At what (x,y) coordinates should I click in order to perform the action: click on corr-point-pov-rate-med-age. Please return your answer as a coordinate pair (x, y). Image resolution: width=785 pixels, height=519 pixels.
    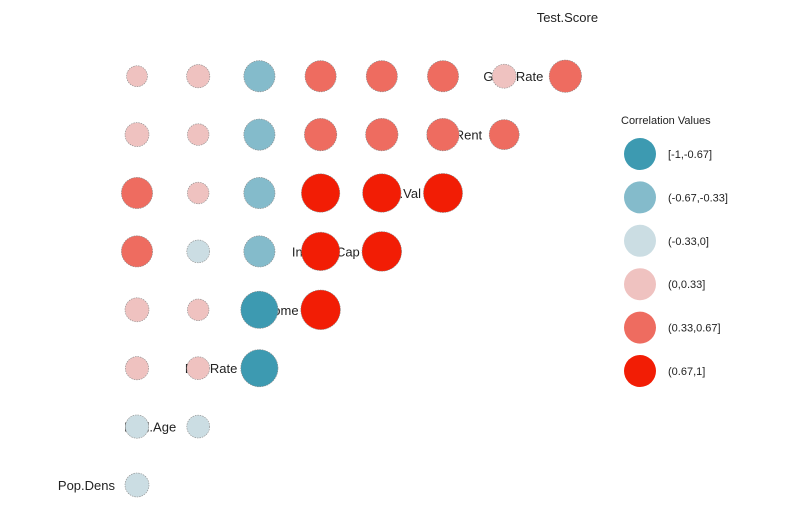
    Looking at the image, I should click on (198, 426).